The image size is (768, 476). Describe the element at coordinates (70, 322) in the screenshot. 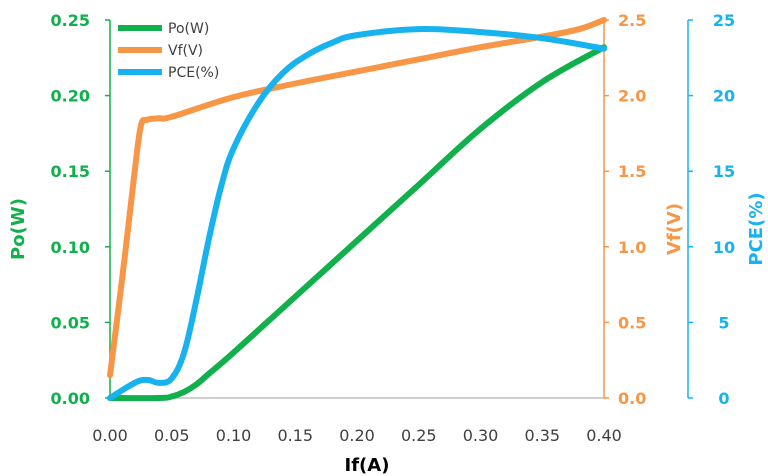

I see `po-tick-label: 0.05` at that location.